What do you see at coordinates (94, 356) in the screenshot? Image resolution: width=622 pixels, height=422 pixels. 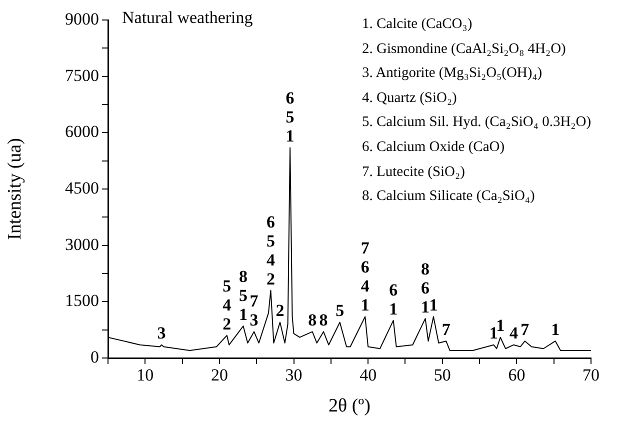 I see `y-tick-label: 0` at bounding box center [94, 356].